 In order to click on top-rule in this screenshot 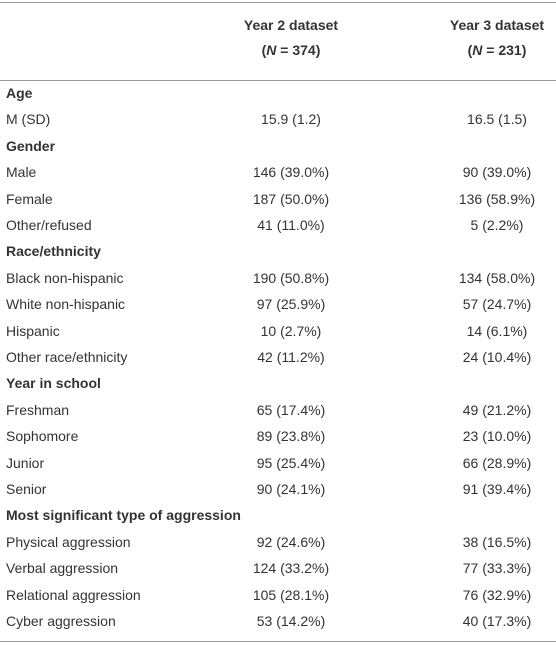, I will do `click(278, 2)`.